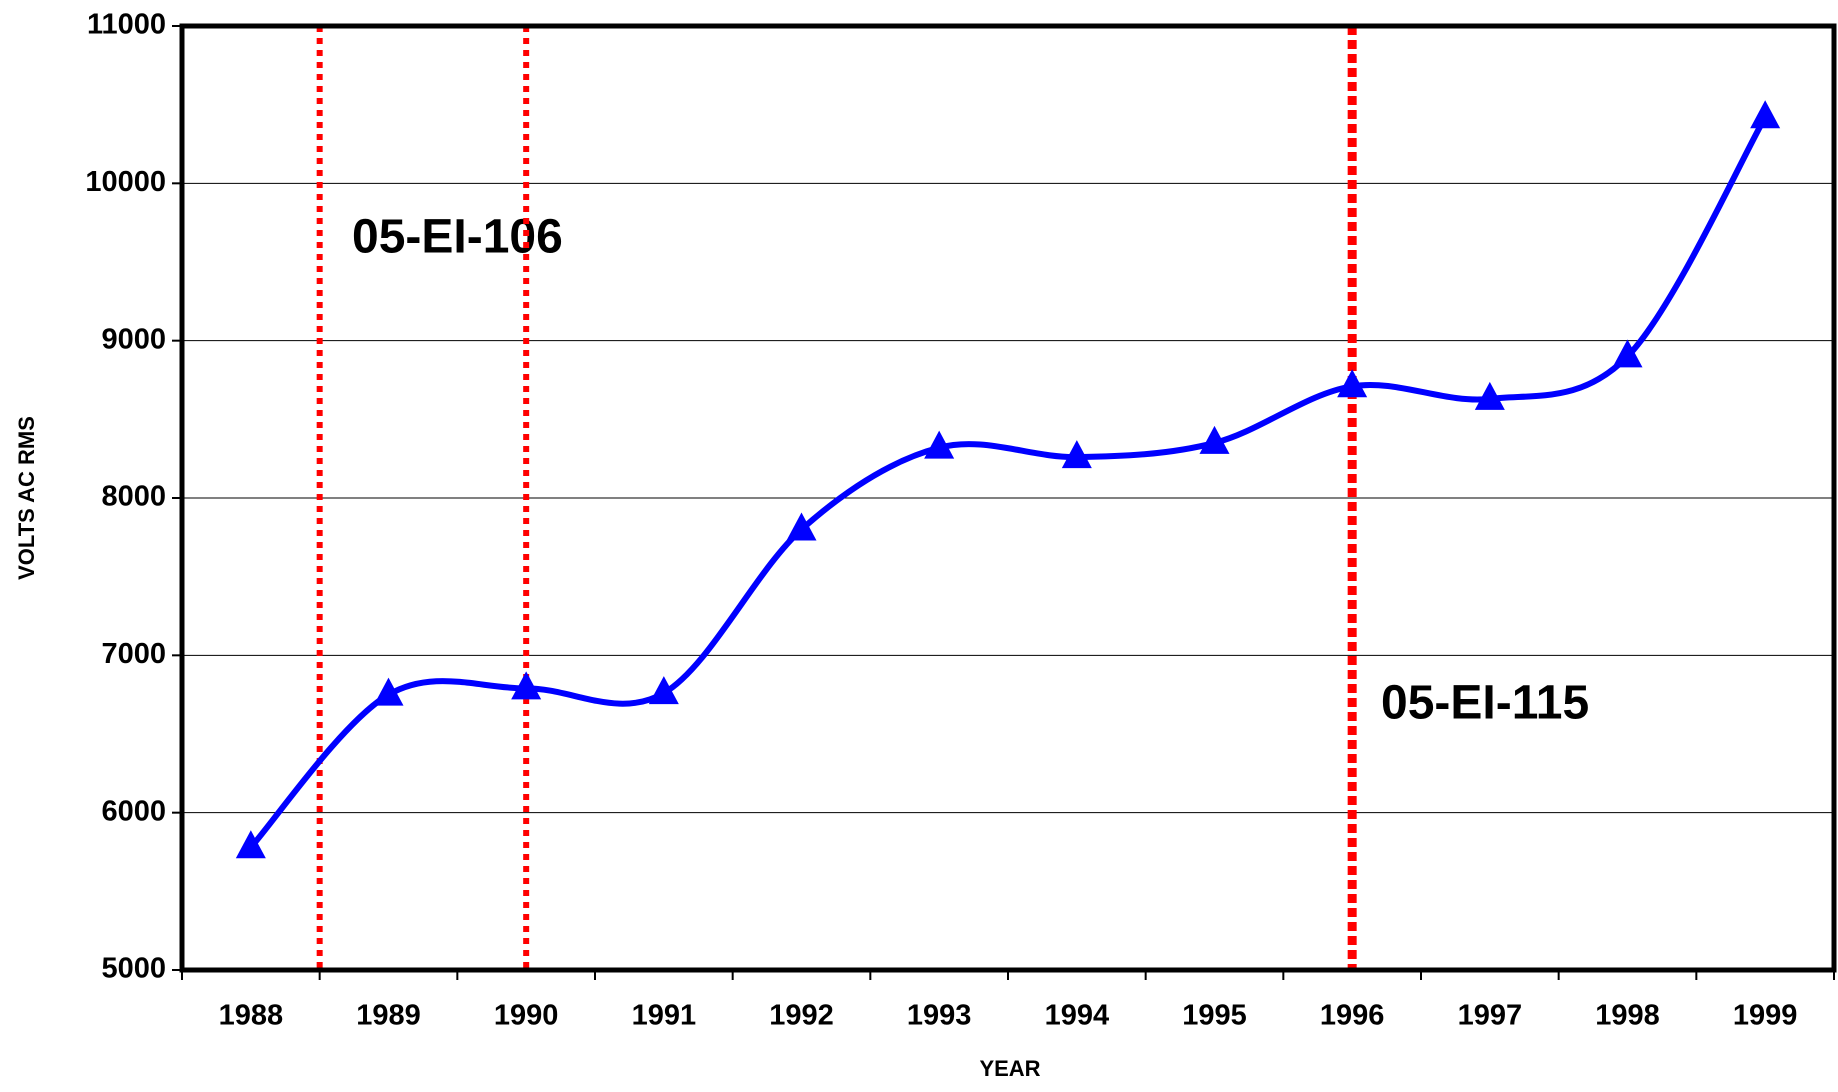 This screenshot has width=1838, height=1092. What do you see at coordinates (457, 237) in the screenshot?
I see `annotation: 05-EI-106` at bounding box center [457, 237].